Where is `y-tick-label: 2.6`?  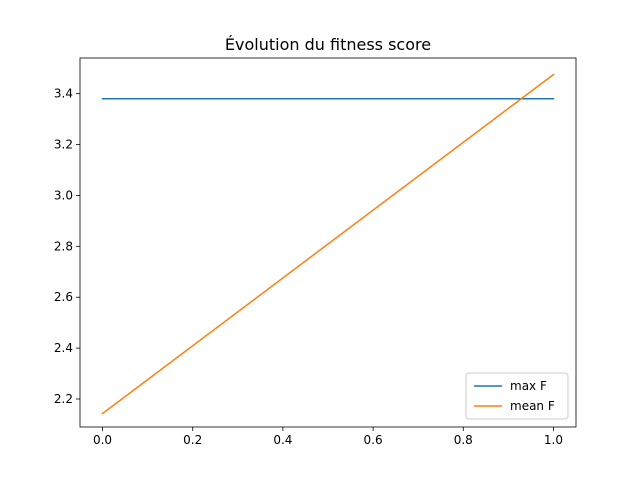 y-tick-label: 2.6 is located at coordinates (63, 297).